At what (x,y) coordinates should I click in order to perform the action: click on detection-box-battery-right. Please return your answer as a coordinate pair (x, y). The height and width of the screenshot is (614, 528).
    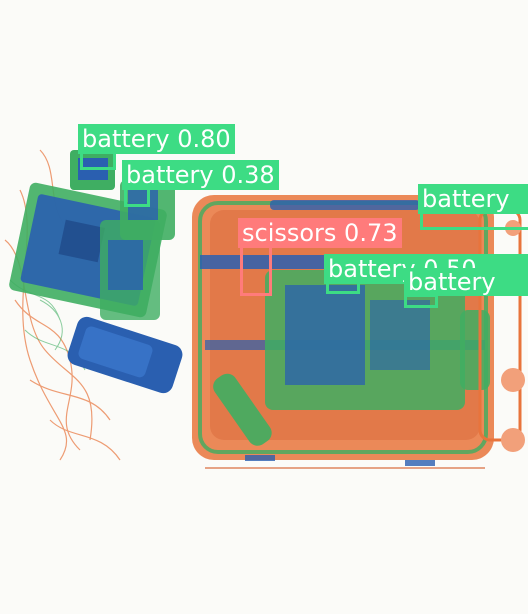
    Looking at the image, I should click on (421, 301).